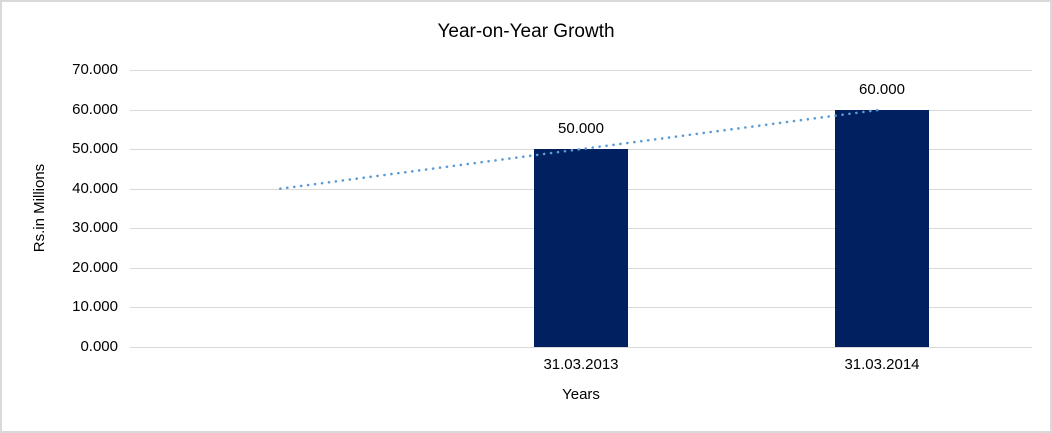 The height and width of the screenshot is (433, 1052). Describe the element at coordinates (95, 109) in the screenshot. I see `y-axis-tick-label: 60.000` at that location.